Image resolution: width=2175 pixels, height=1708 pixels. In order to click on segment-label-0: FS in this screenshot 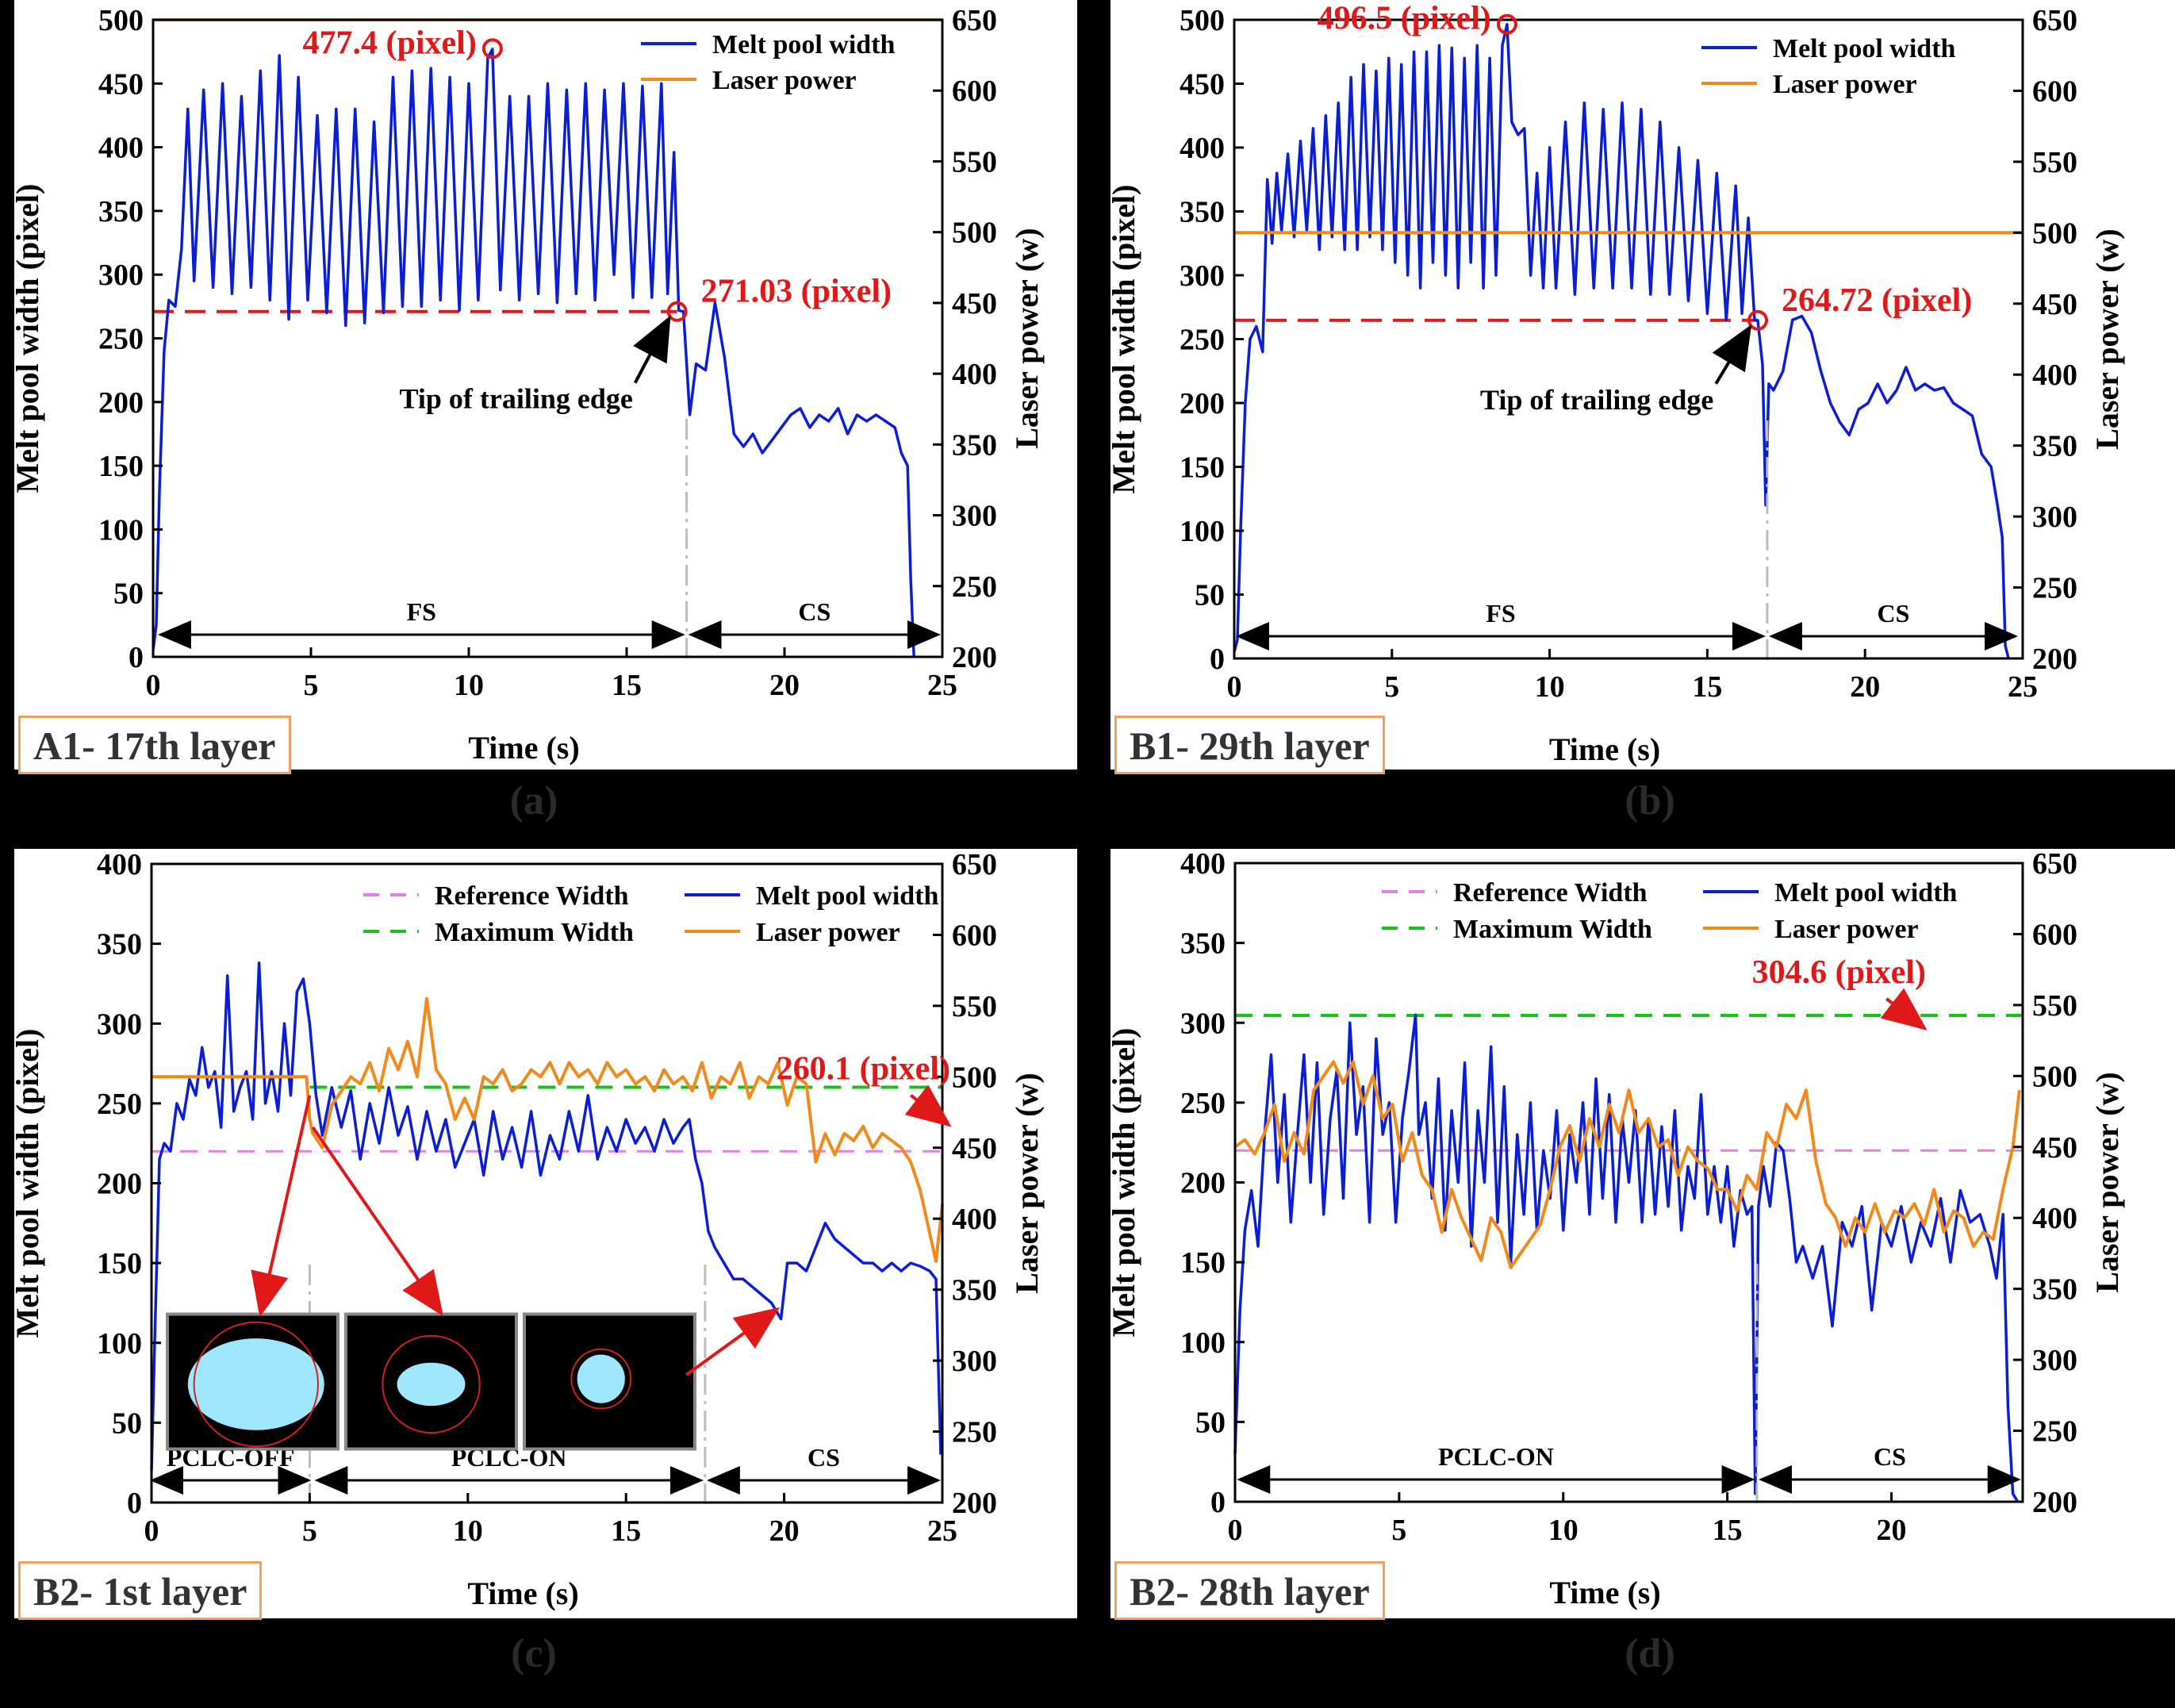, I will do `click(421, 611)`.